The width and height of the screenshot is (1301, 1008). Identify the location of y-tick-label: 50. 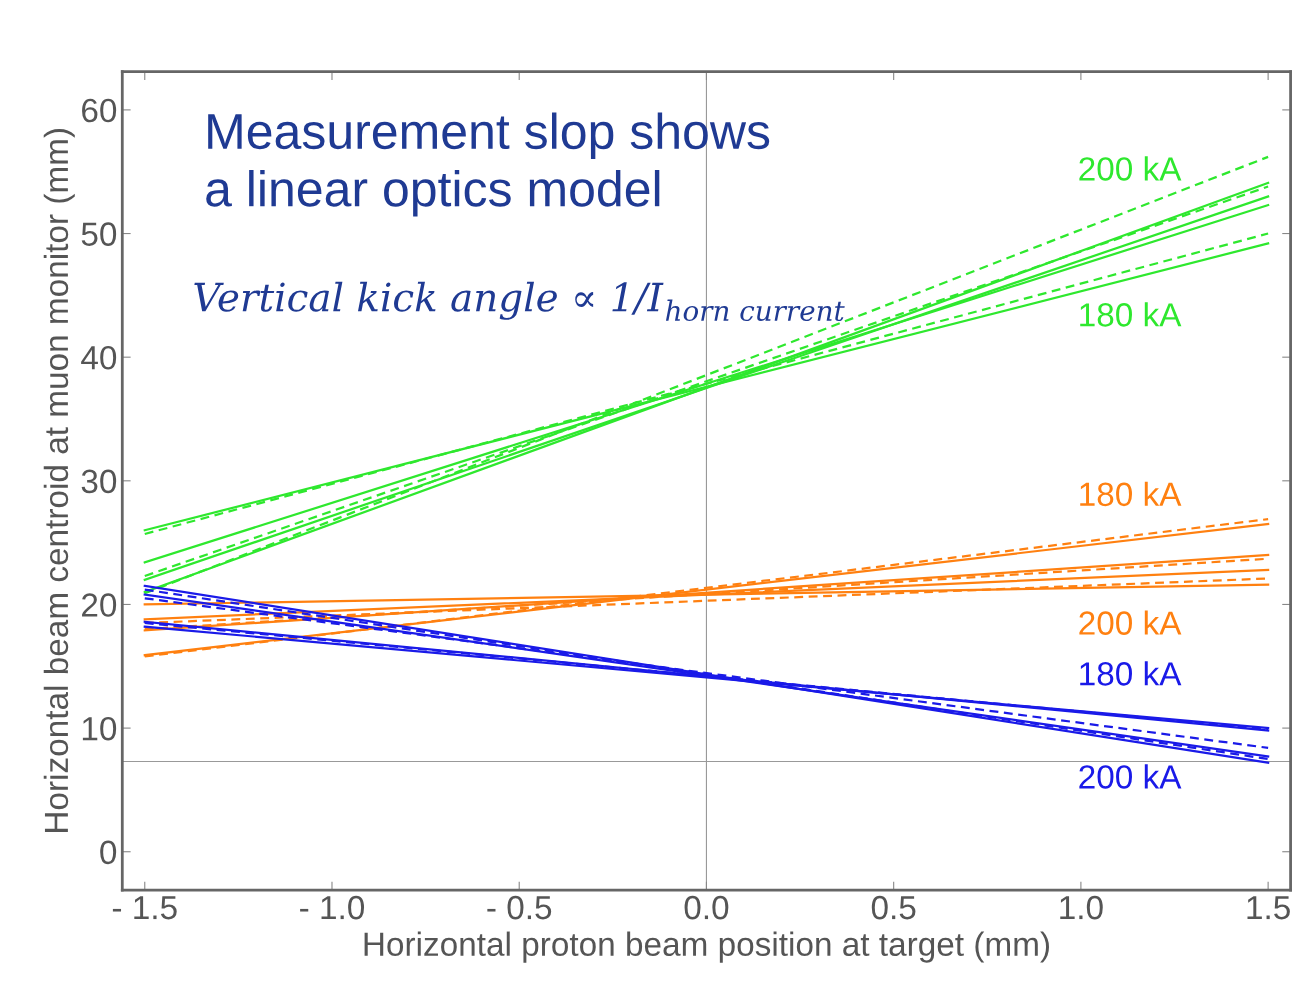
(99, 234).